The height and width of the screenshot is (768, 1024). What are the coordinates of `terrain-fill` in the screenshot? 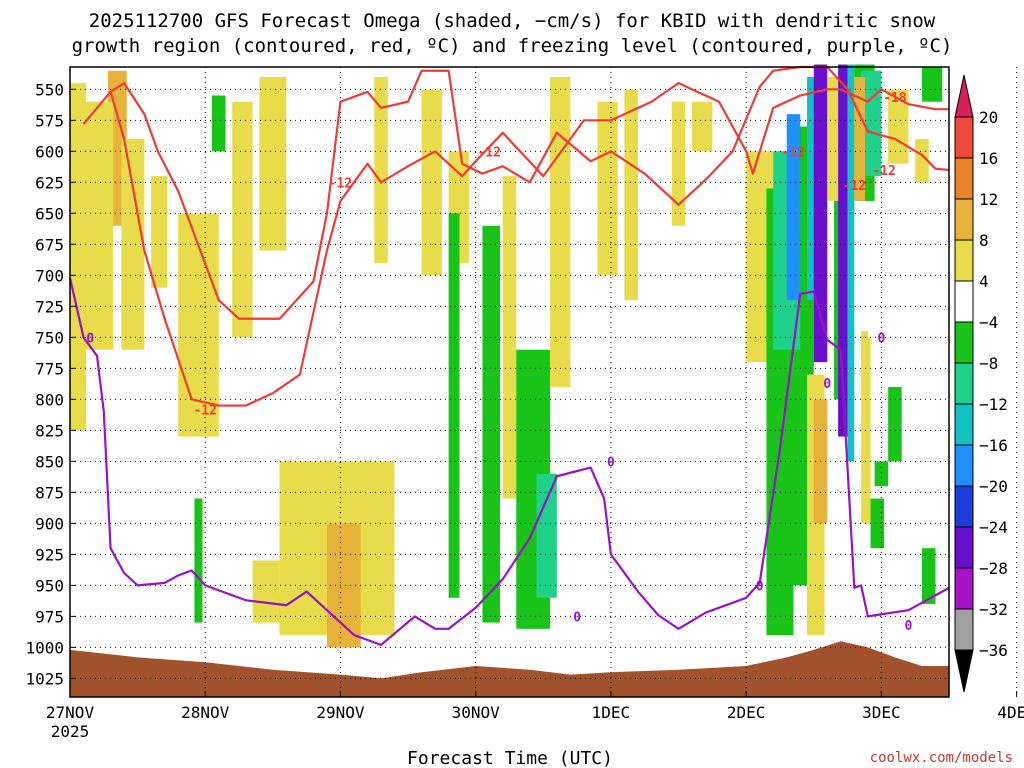 It's located at (509, 669).